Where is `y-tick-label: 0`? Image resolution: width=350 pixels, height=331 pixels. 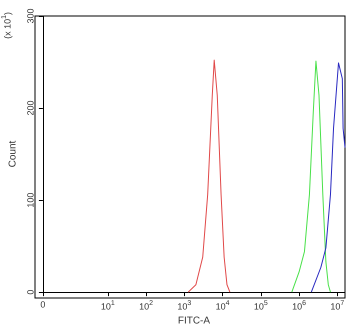
y-tick-label: 0 is located at coordinates (30, 292).